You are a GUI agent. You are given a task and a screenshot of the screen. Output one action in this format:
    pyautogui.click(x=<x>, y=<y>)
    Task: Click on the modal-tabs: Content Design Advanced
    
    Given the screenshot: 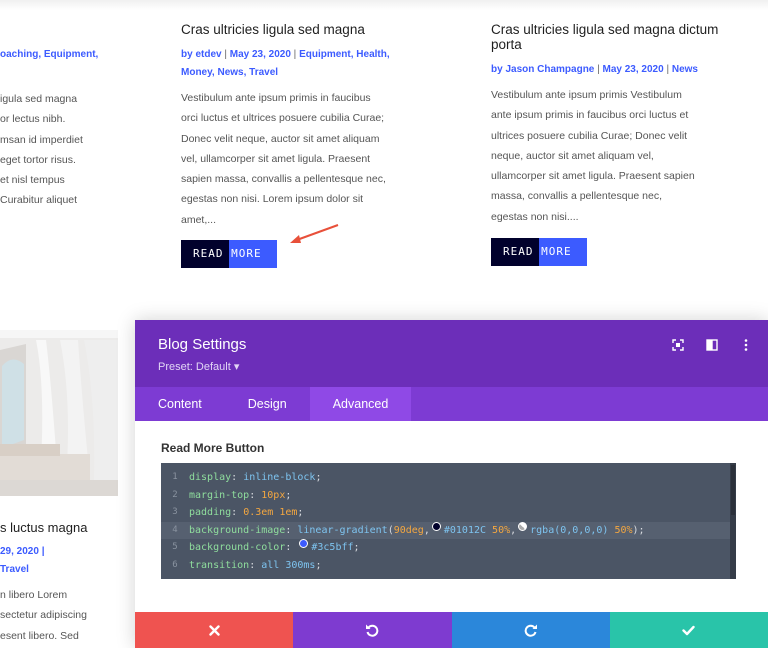 What is the action you would take?
    pyautogui.click(x=451, y=404)
    